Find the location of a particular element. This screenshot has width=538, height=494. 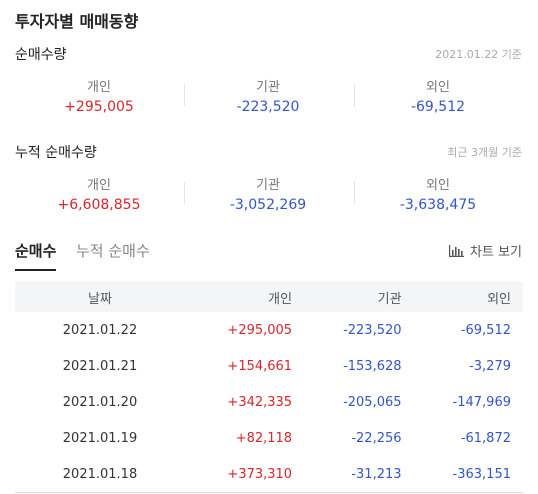

table-header-row: 날짜 개인 기관 외인 is located at coordinates (269, 297).